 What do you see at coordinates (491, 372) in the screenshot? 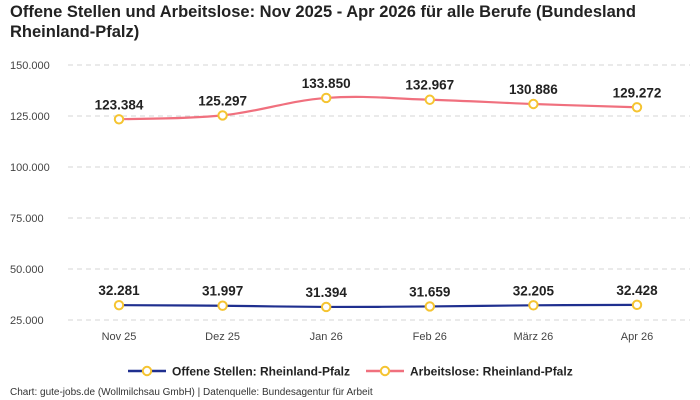
I see `legend-label-arbeitslose: Arbeitslose: Rheinland-Pfalz` at bounding box center [491, 372].